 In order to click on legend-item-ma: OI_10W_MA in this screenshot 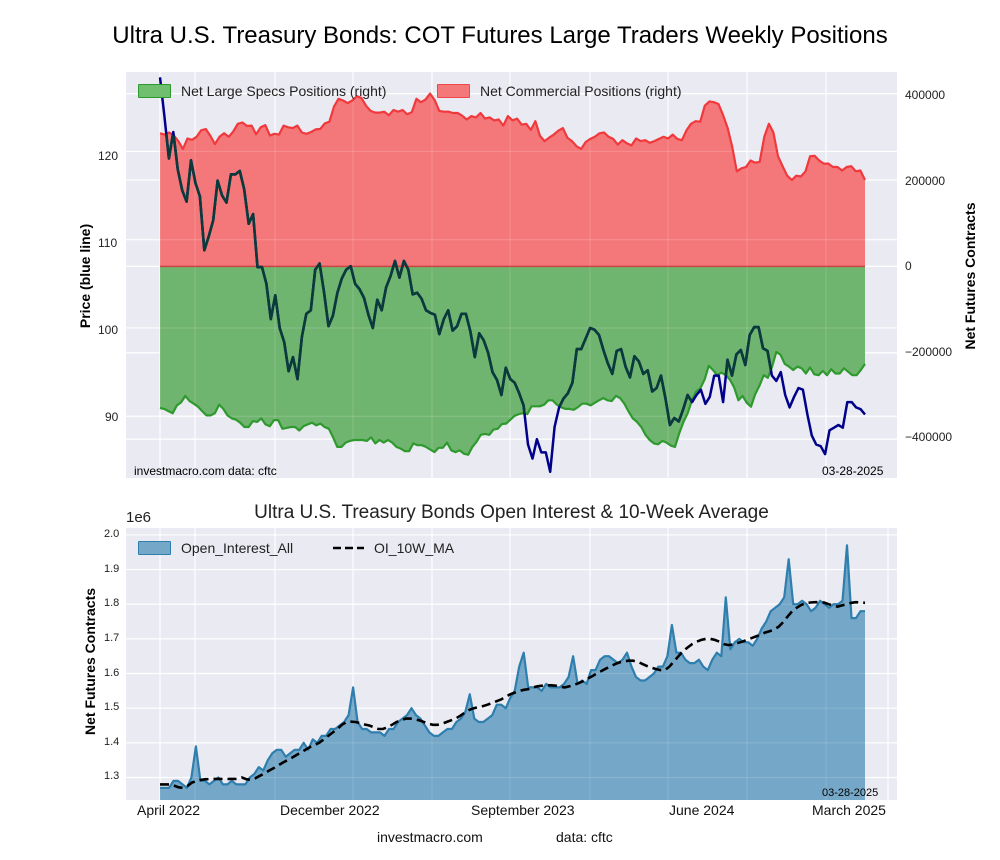, I will do `click(393, 548)`.